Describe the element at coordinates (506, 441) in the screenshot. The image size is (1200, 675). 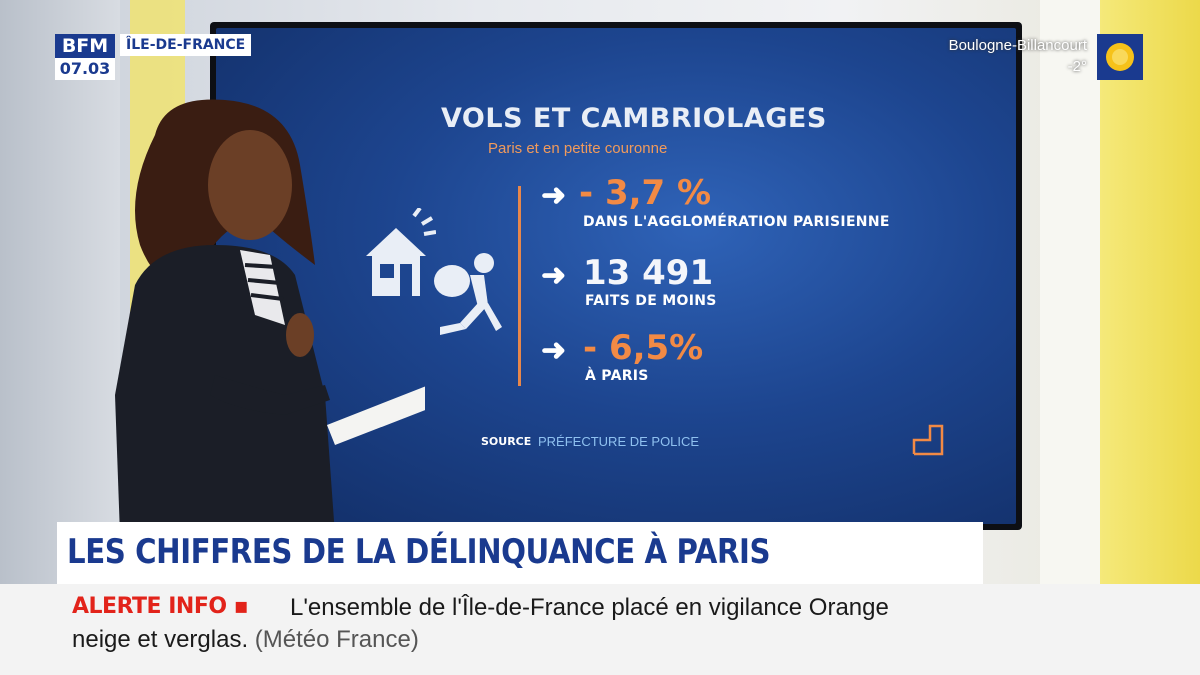
I see `source-label: SOURCE` at that location.